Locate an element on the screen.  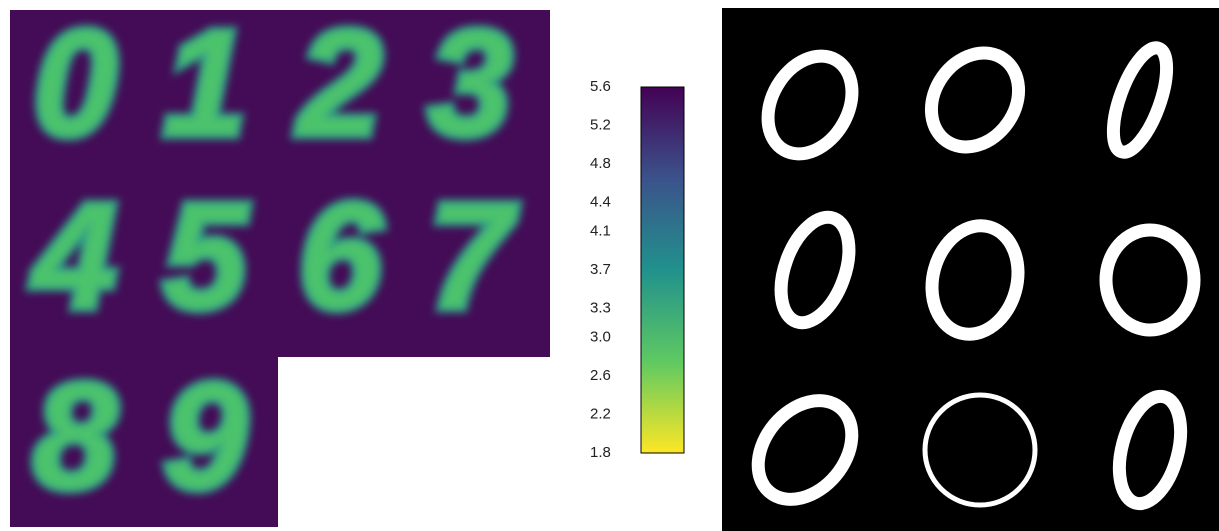
colorbar-bar is located at coordinates (662, 270).